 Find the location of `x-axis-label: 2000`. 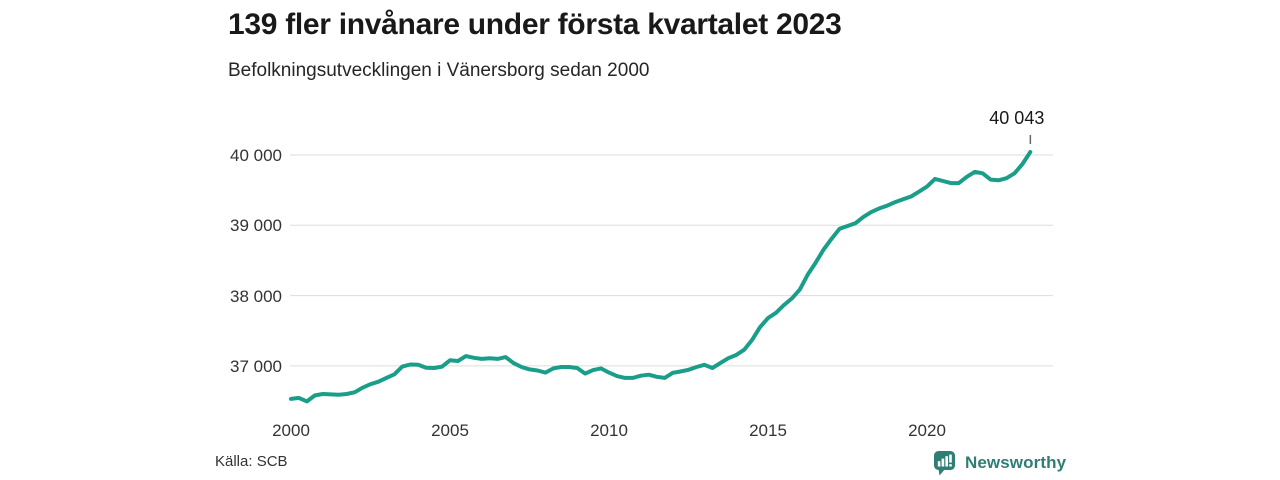

x-axis-label: 2000 is located at coordinates (291, 430).